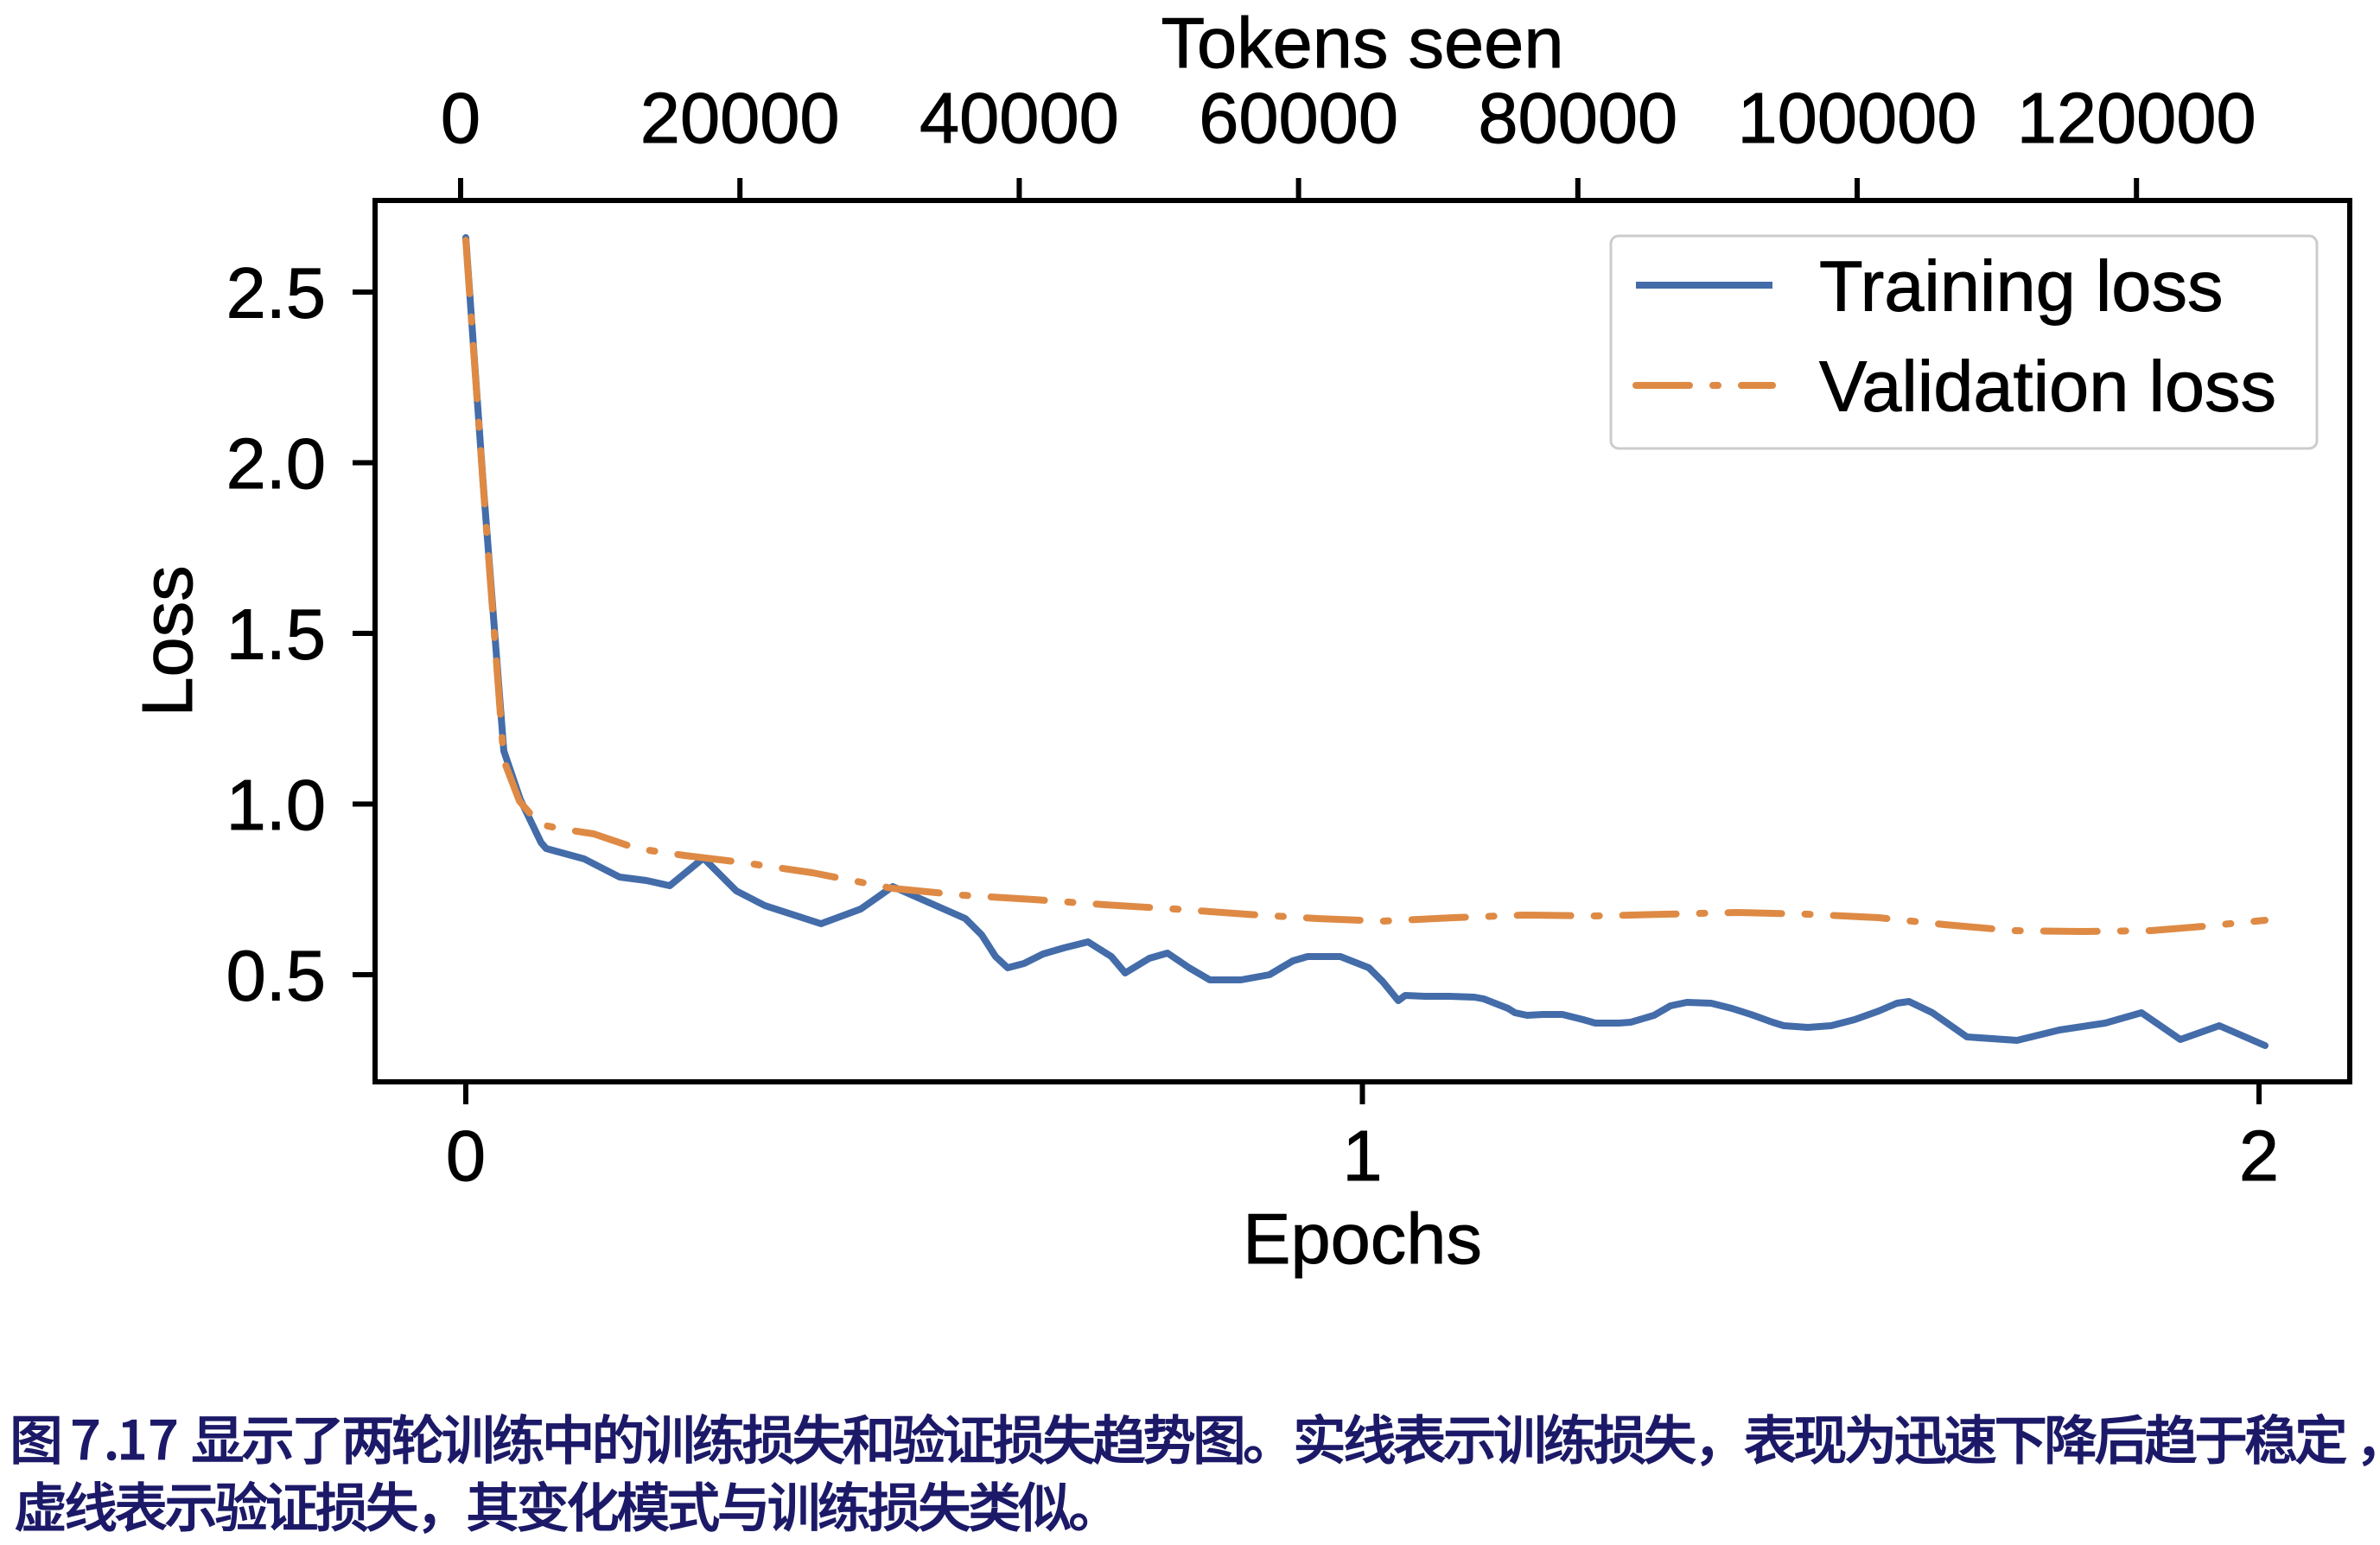  Describe the element at coordinates (2136, 118) in the screenshot. I see `svg-text: 120000` at that location.